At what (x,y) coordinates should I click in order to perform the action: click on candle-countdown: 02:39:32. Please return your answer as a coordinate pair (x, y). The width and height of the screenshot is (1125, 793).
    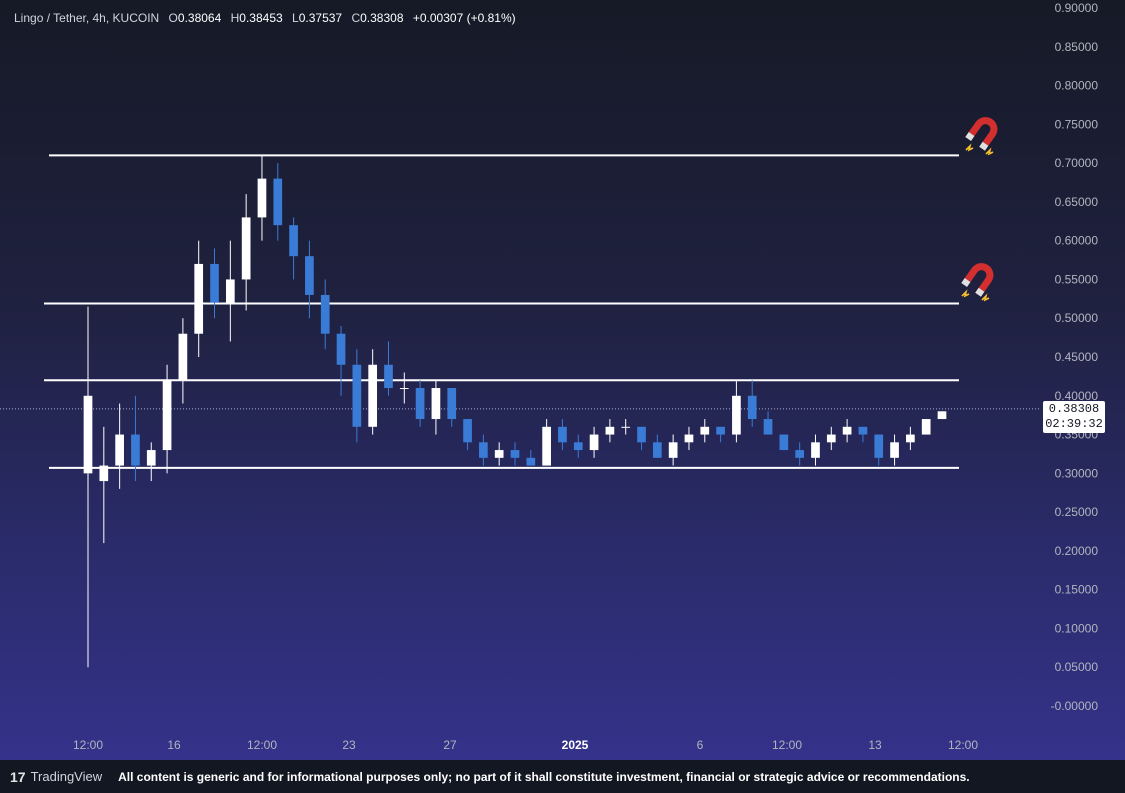
    Looking at the image, I should click on (1074, 424).